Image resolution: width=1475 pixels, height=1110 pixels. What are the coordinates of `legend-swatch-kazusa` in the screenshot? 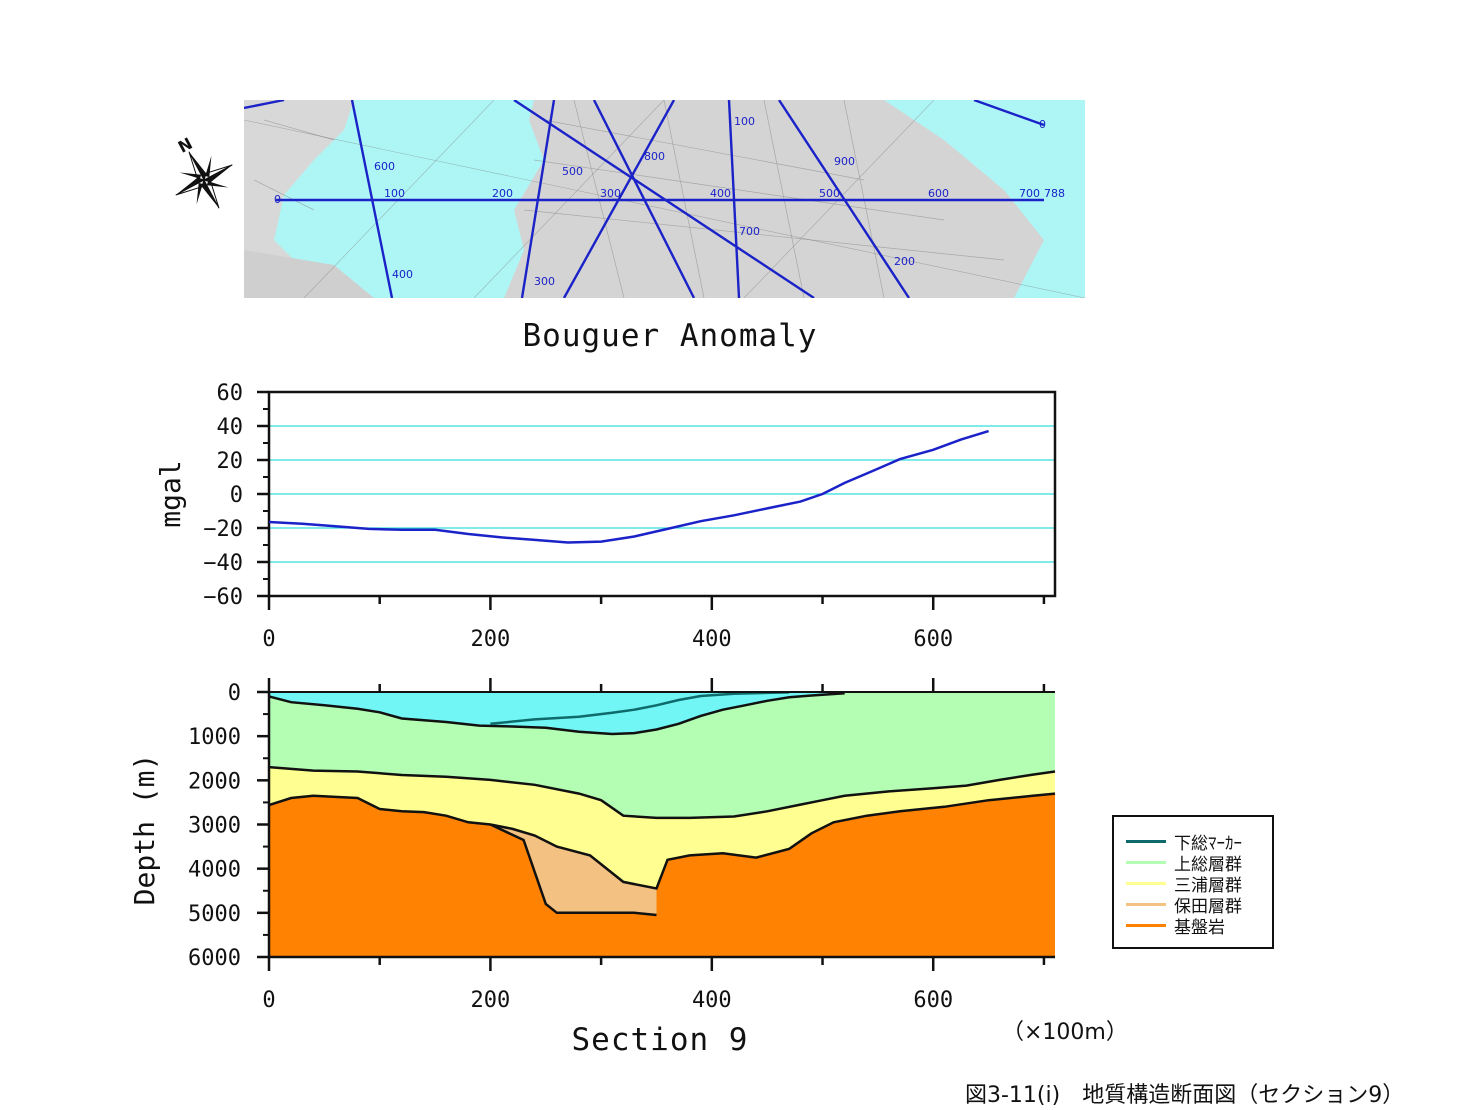 It's located at (1146, 862).